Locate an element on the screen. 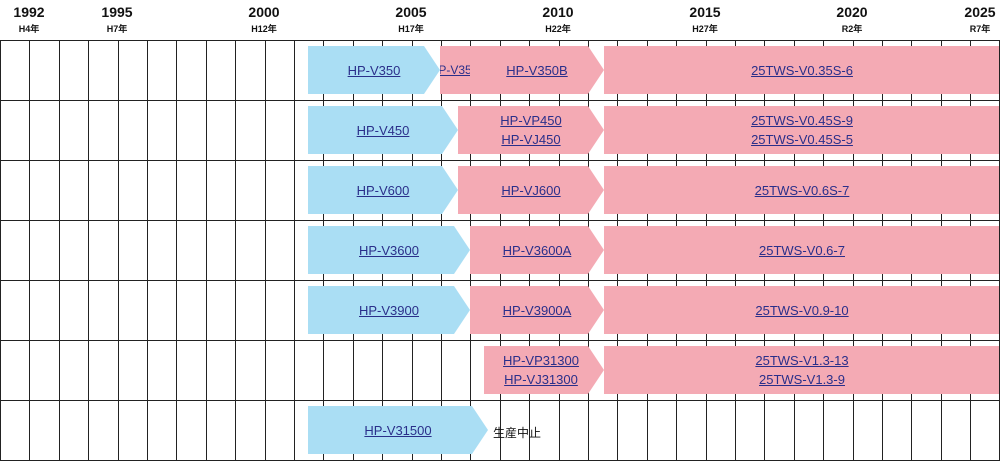 The height and width of the screenshot is (461, 1000). bar-hp-v3600a: HP-V3600A is located at coordinates (537, 250).